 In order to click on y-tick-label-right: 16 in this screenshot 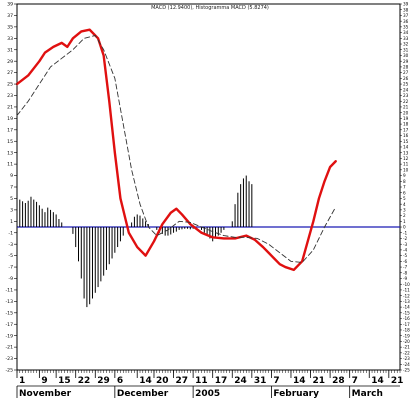, I will do `click(406, 135)`.